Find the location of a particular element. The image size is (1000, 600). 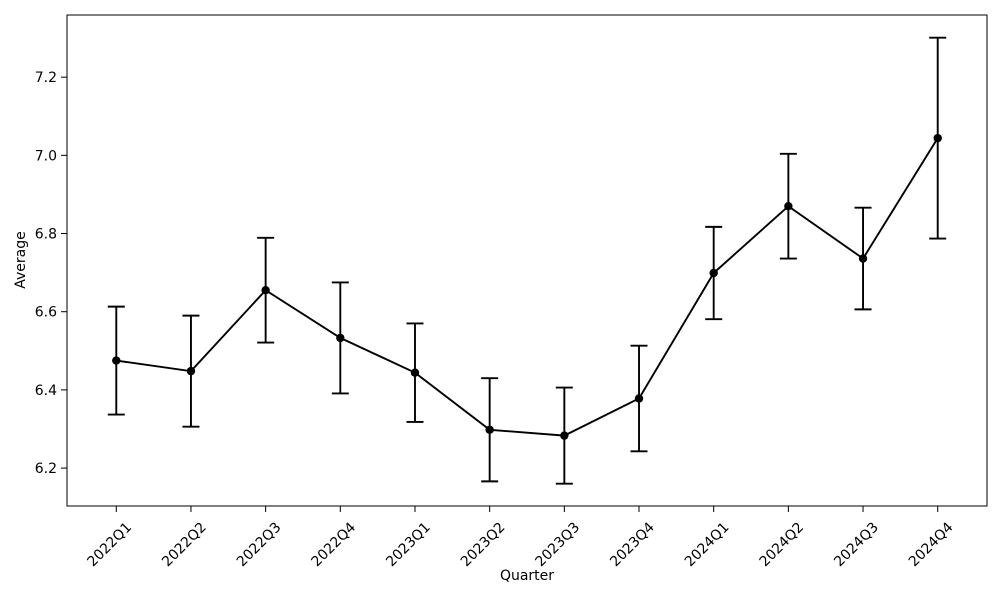

y-tick-label: 7.2 is located at coordinates (46, 78).